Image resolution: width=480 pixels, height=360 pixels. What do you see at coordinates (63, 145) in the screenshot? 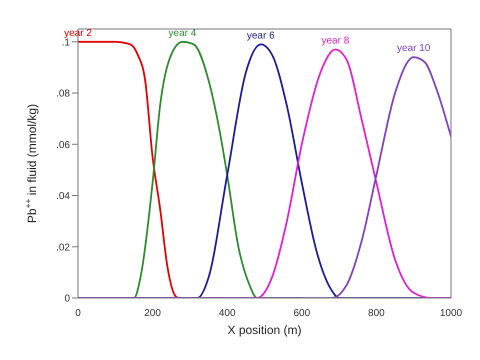
I see `y-tick-label: .06` at bounding box center [63, 145].